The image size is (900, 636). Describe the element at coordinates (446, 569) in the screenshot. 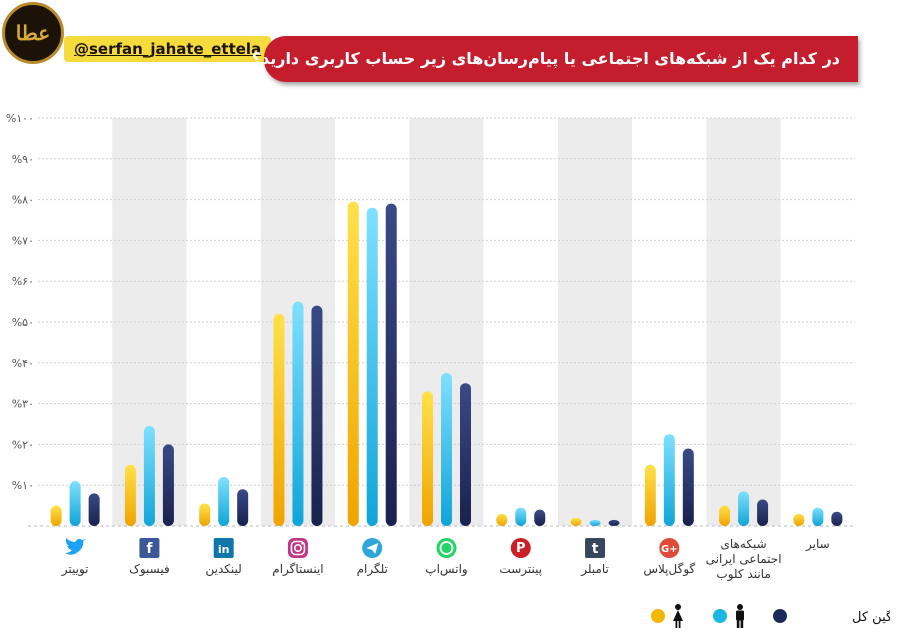

I see `x-category-label: واتس‌اپ` at that location.